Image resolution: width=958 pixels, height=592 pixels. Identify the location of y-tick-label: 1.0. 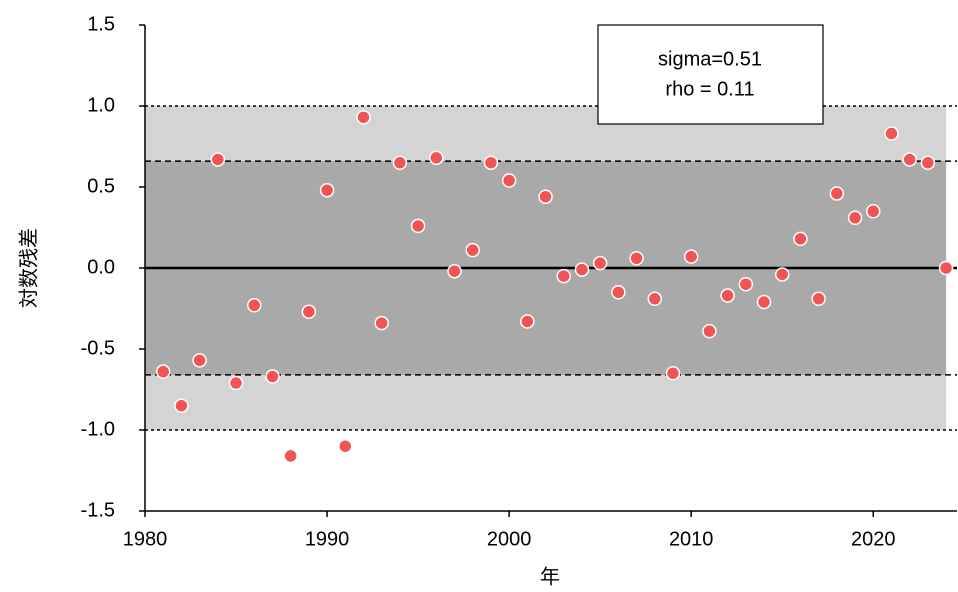
(101, 105).